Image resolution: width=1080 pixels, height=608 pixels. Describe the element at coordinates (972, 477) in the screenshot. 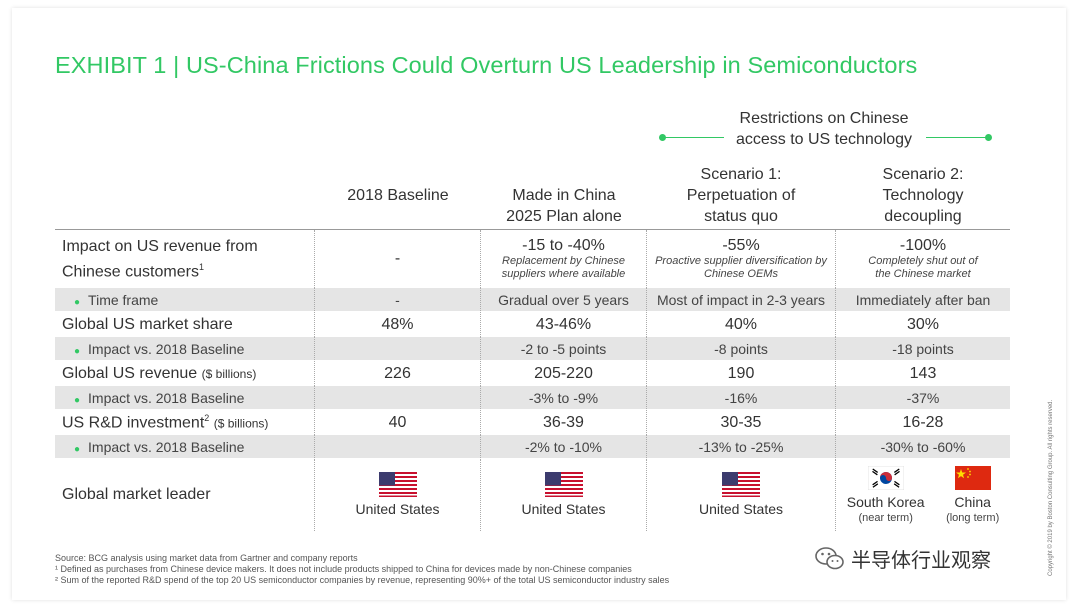

I see `china-flag-icon` at that location.